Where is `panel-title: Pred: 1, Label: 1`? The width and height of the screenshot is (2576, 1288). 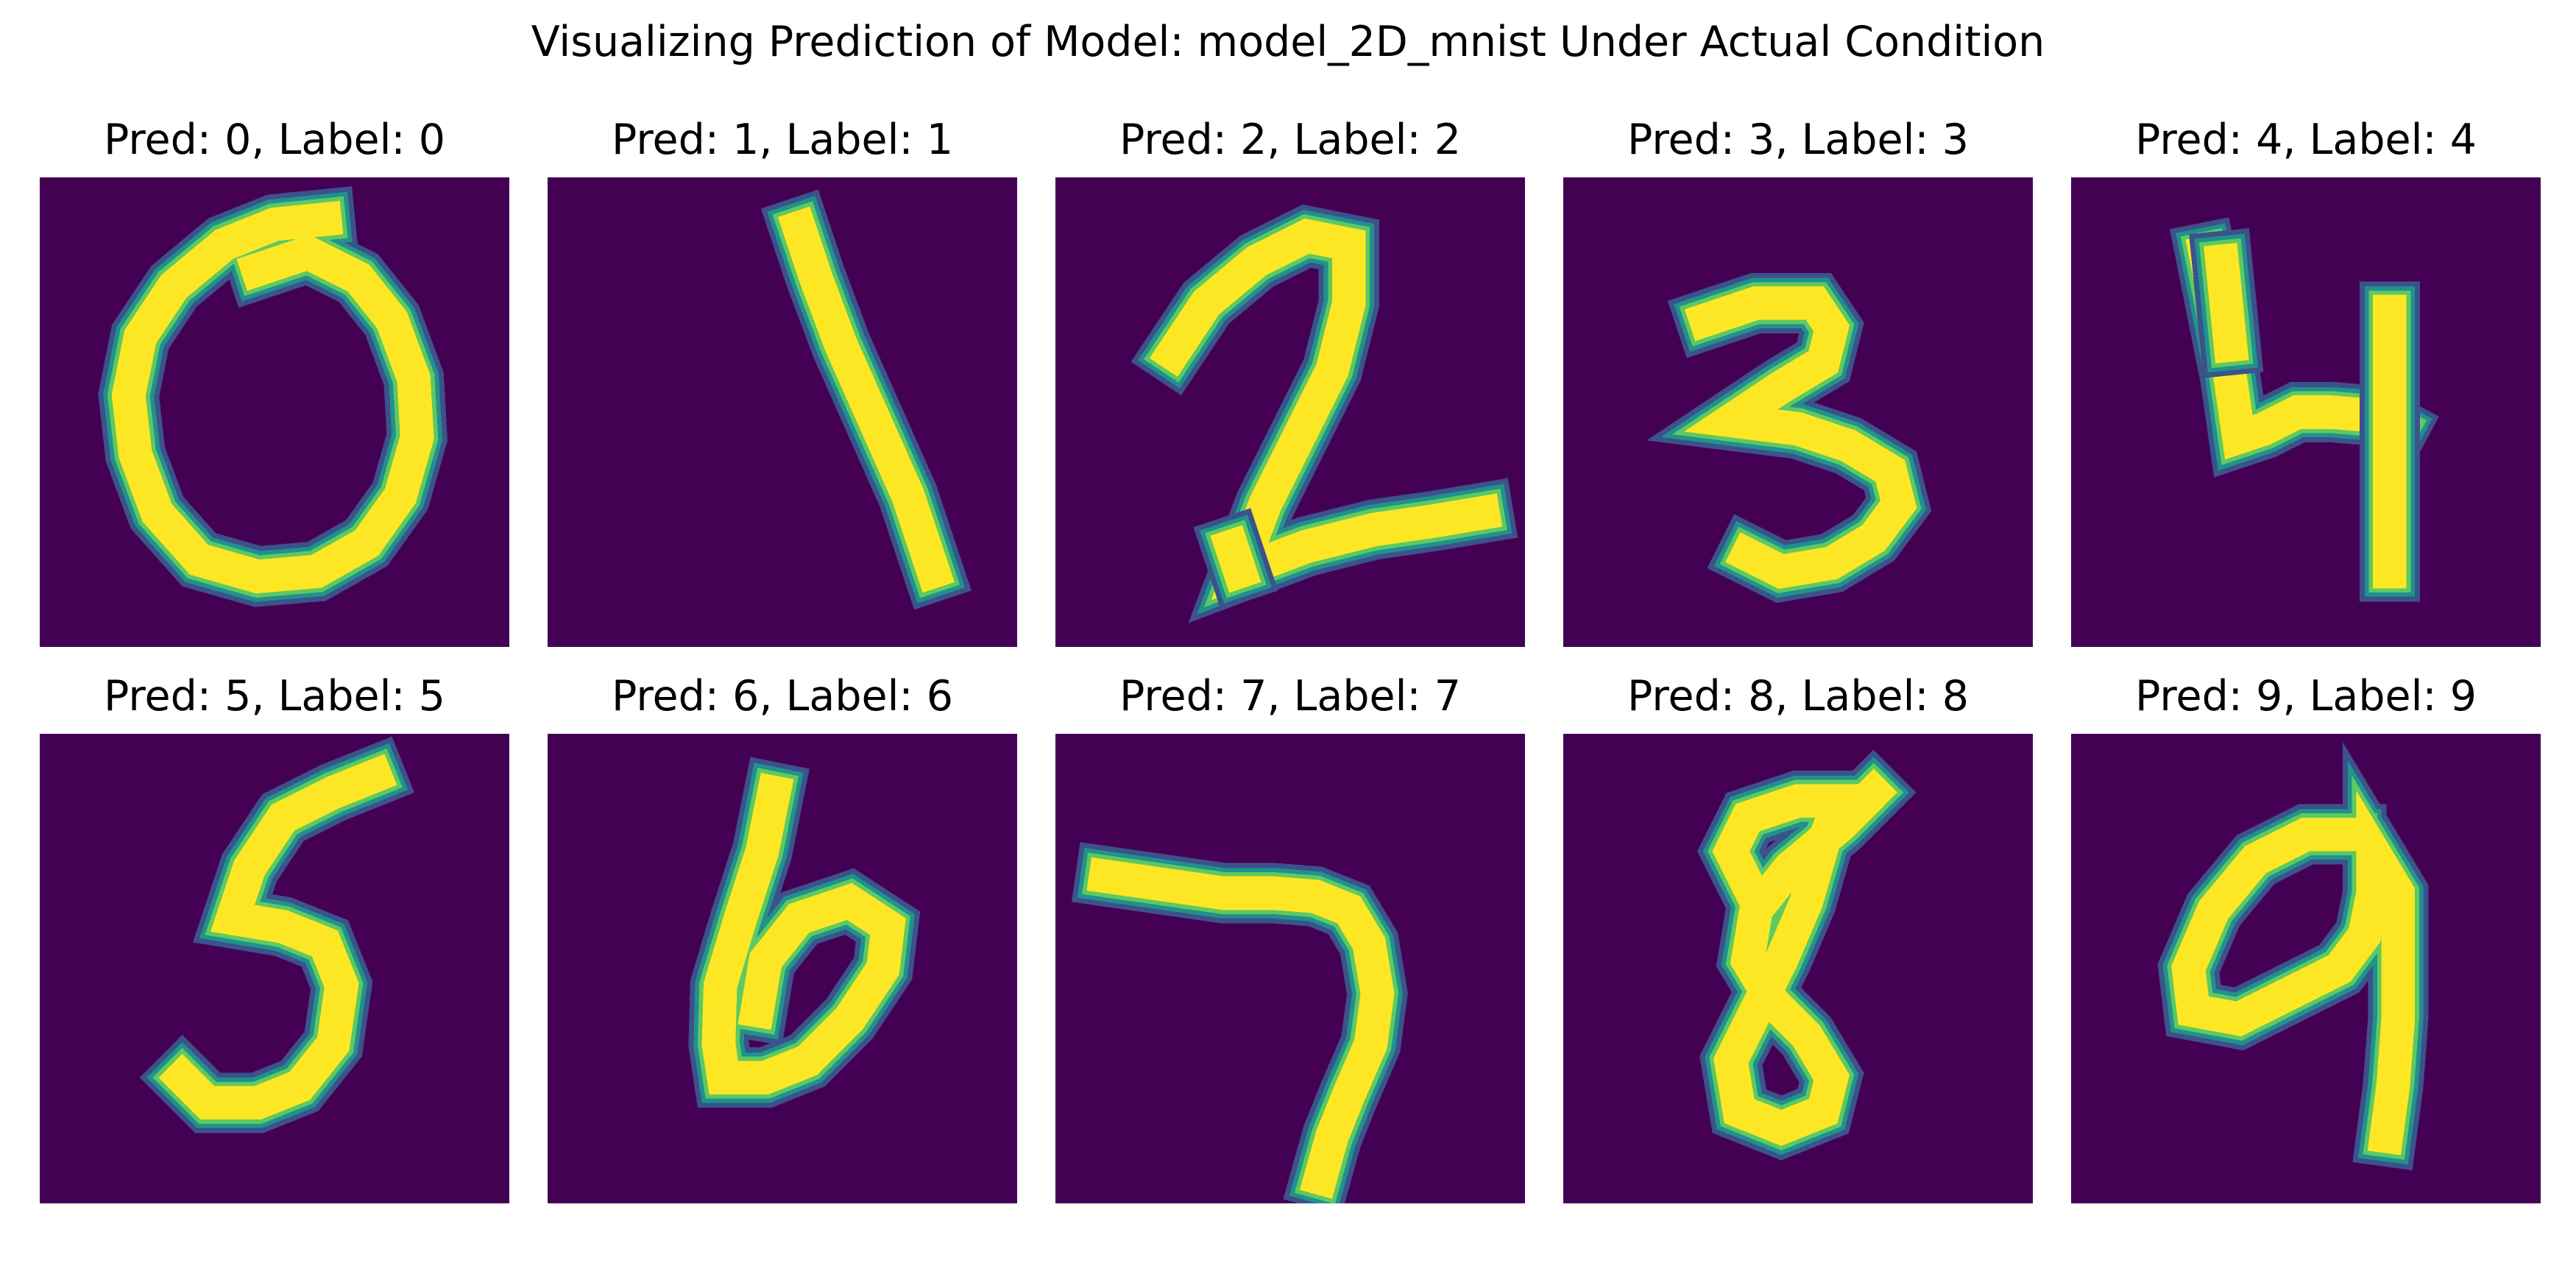 panel-title: Pred: 1, Label: 1 is located at coordinates (782, 140).